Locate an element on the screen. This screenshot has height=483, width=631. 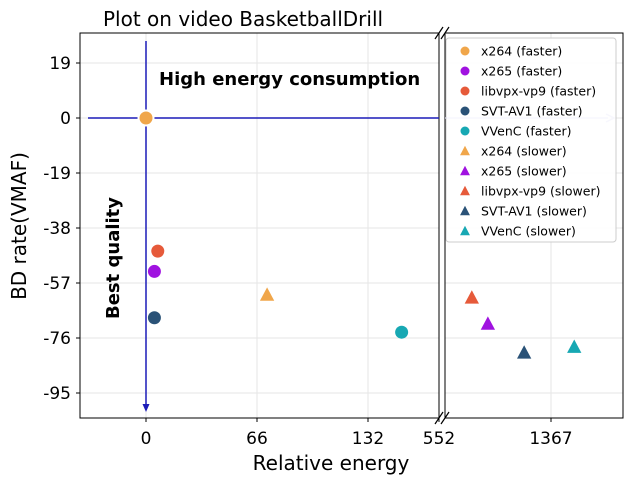
legend-label: VVenC (faster) is located at coordinates (526, 131).